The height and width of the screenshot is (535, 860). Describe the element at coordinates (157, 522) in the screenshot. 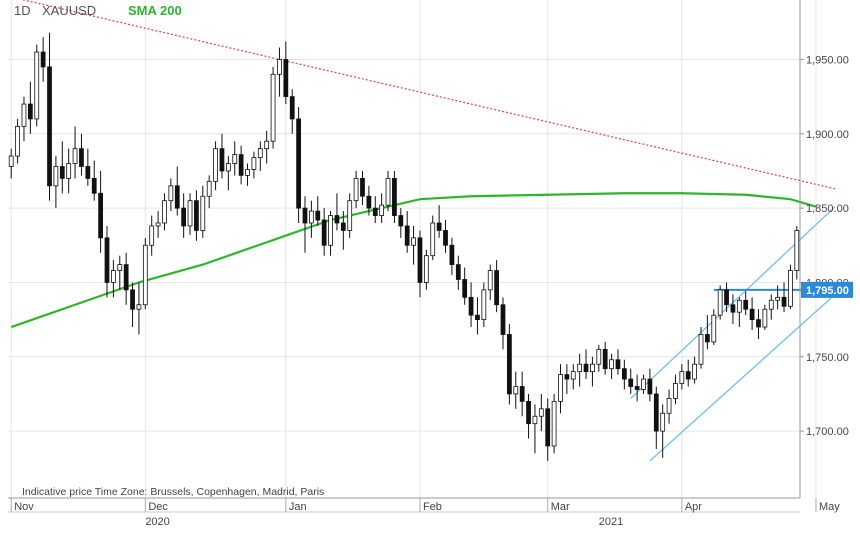

I see `x-year-label: 2020` at that location.